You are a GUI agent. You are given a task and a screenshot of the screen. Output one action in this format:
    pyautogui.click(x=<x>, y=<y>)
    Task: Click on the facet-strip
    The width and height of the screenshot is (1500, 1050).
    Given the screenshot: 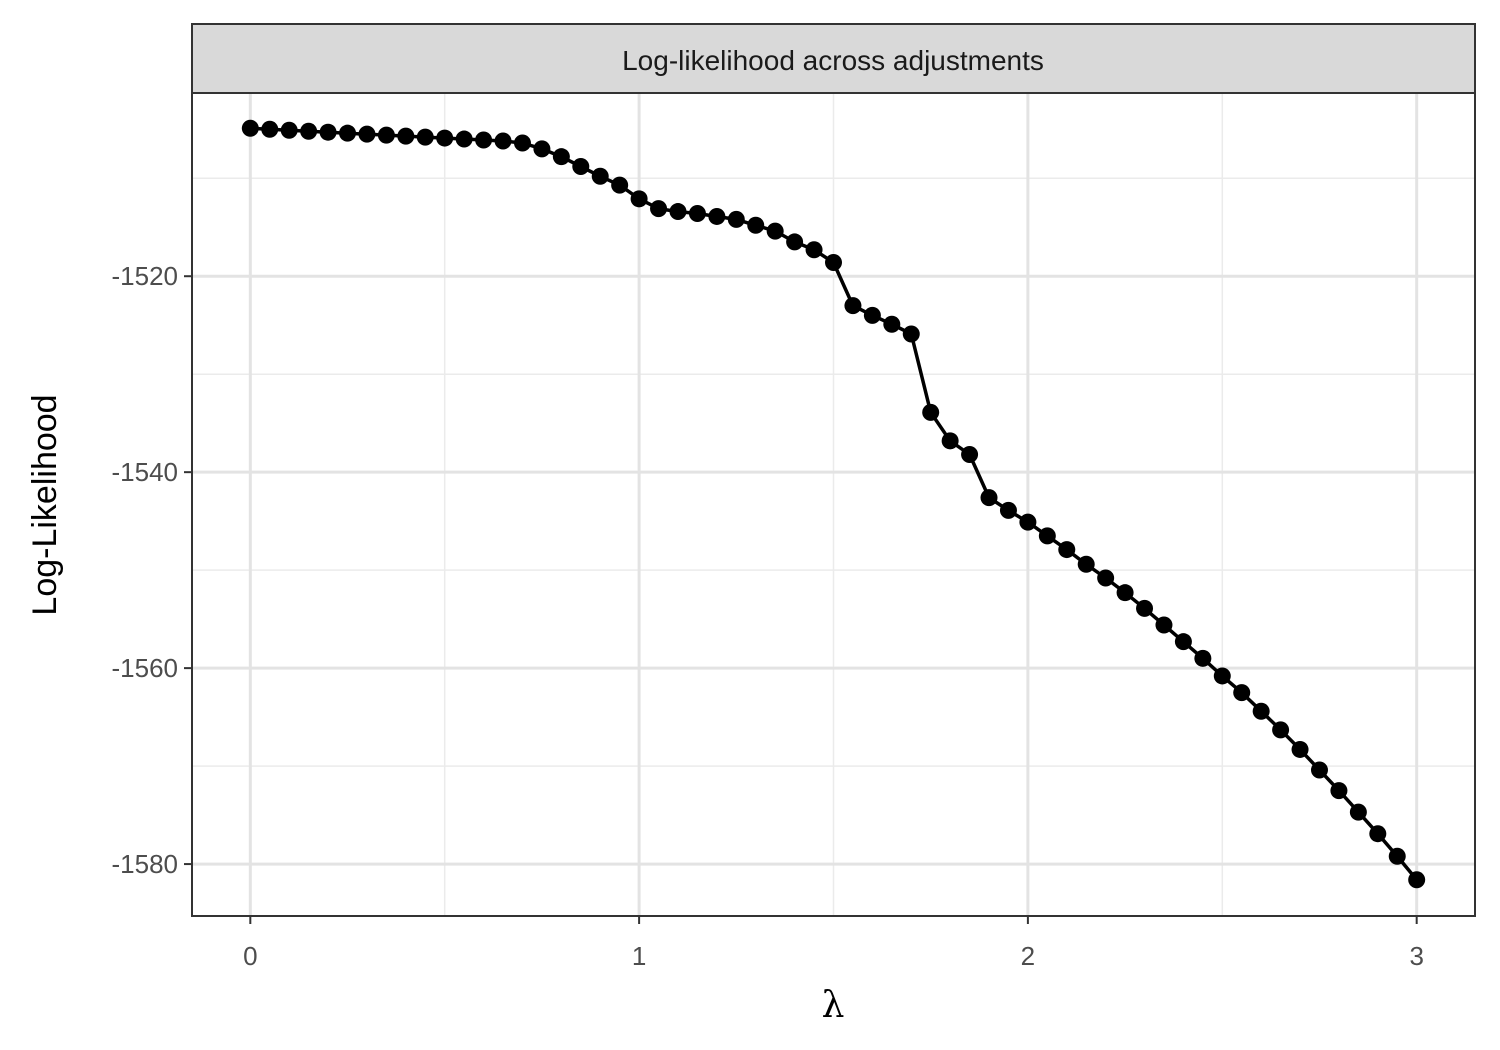 What is the action you would take?
    pyautogui.click(x=833, y=58)
    